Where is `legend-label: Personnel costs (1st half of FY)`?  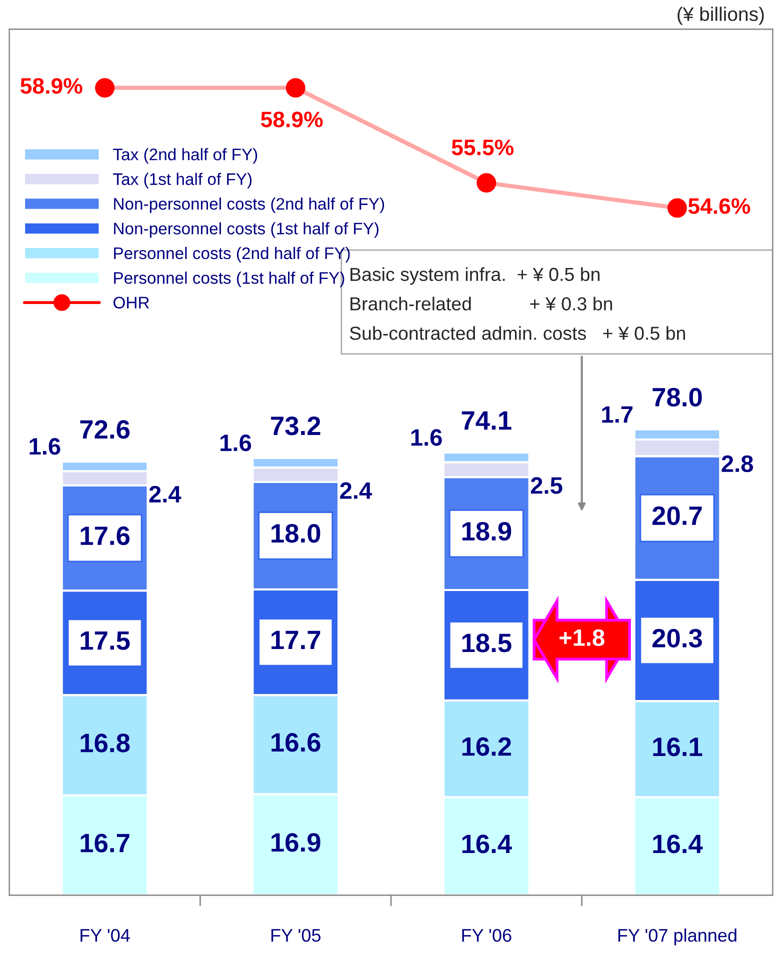
legend-label: Personnel costs (1st half of FY) is located at coordinates (229, 280).